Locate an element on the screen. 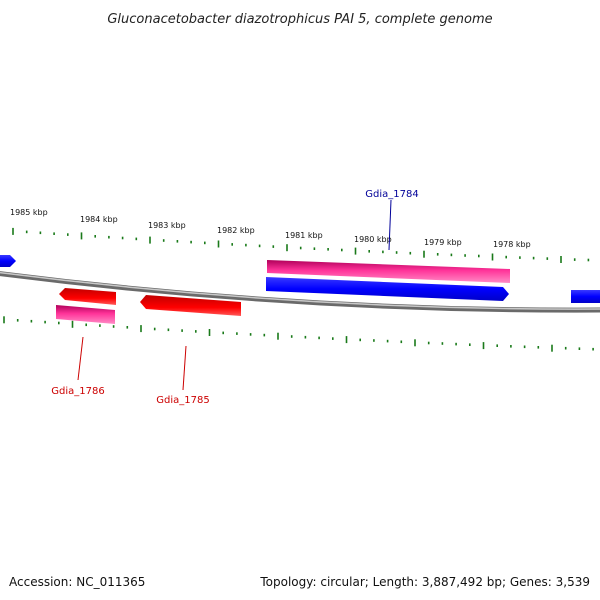 This screenshot has width=600, height=600. tick-label-1979: 1979 kbp is located at coordinates (443, 242).